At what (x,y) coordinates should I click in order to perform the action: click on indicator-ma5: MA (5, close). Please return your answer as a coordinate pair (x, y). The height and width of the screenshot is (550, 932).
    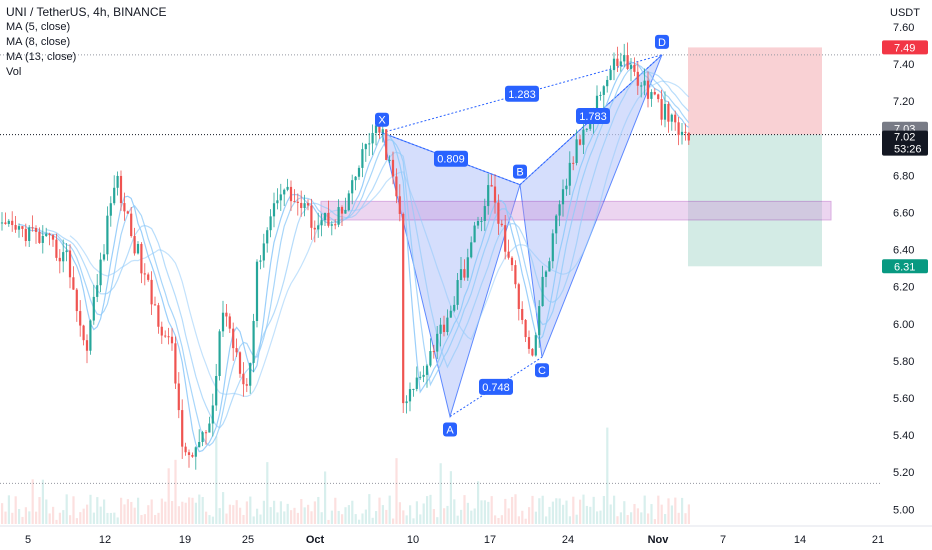
    Looking at the image, I should click on (38, 27).